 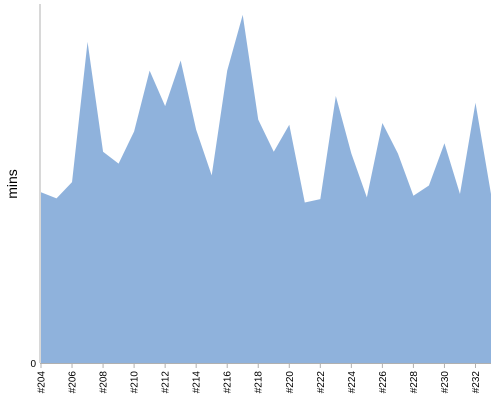 What do you see at coordinates (445, 382) in the screenshot?
I see `x-tick-label: #230` at bounding box center [445, 382].